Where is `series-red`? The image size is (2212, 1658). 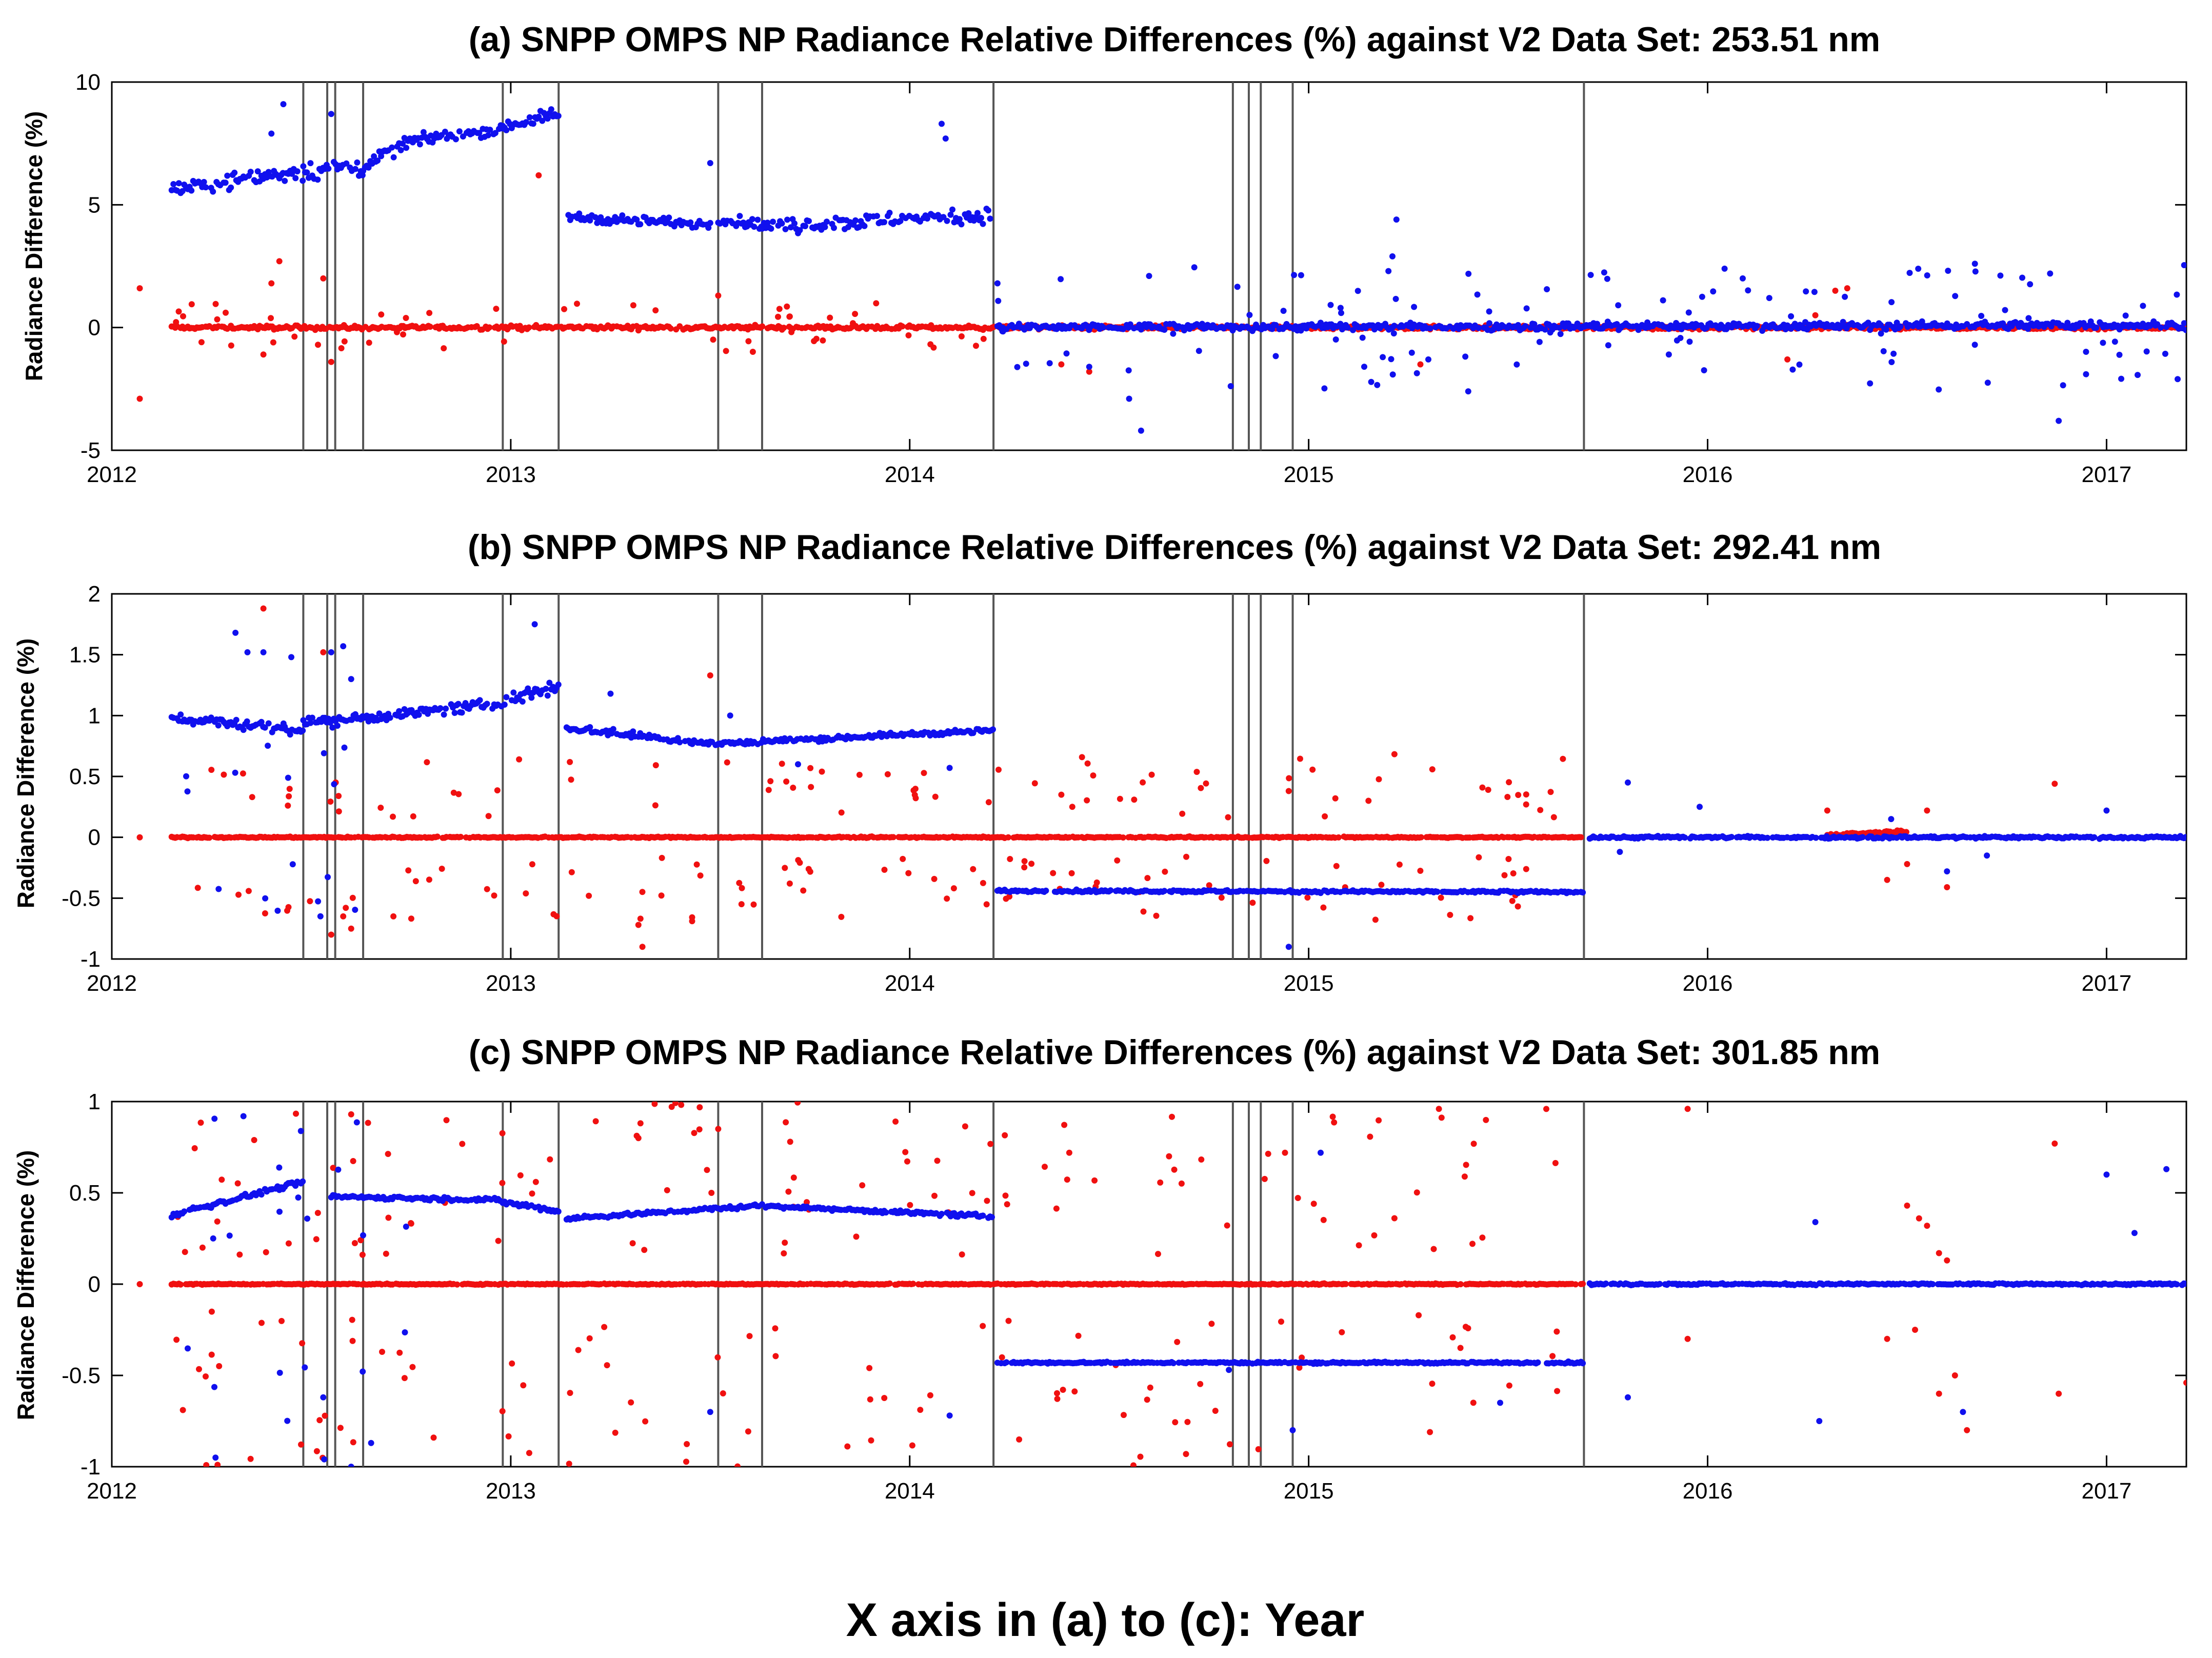
series-red is located at coordinates (1161, 287).